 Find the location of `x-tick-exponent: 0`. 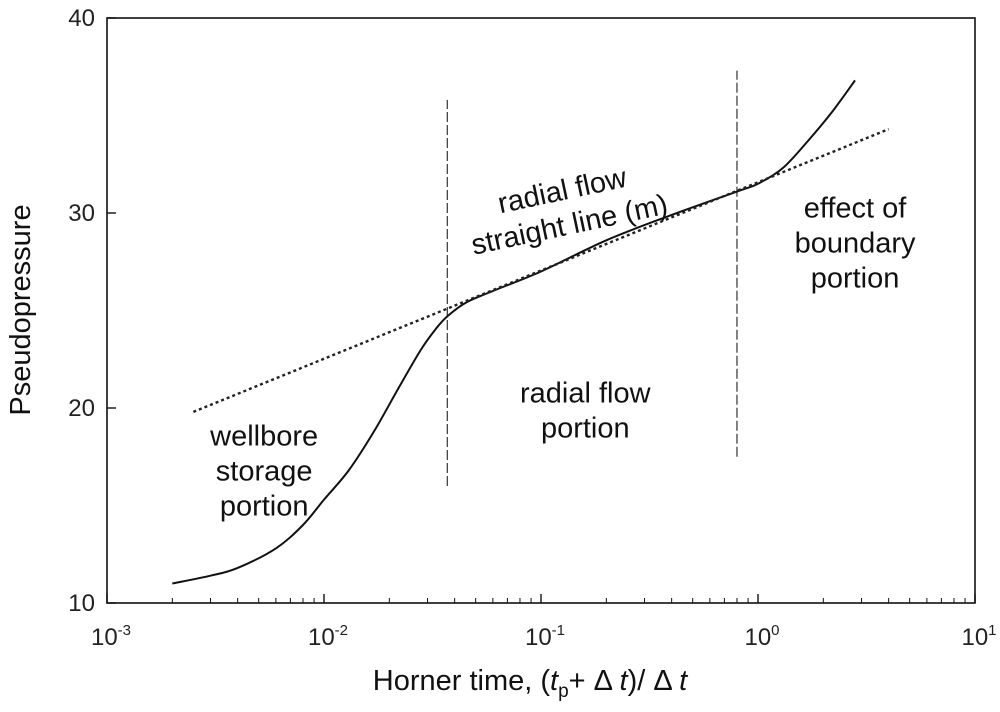

x-tick-exponent: 0 is located at coordinates (775, 630).